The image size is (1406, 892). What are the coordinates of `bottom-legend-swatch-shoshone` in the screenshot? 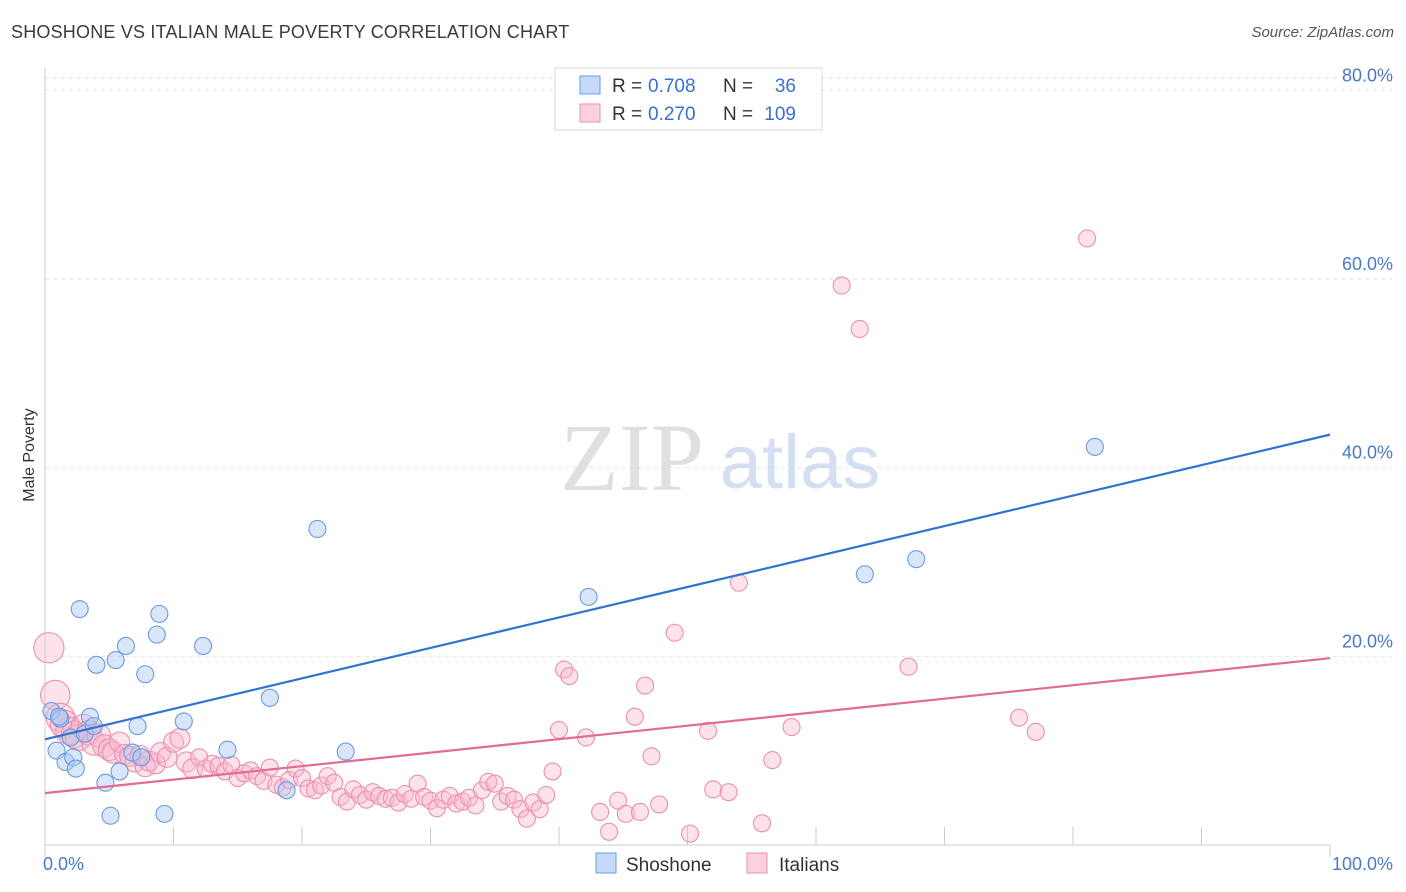 It's located at (606, 863).